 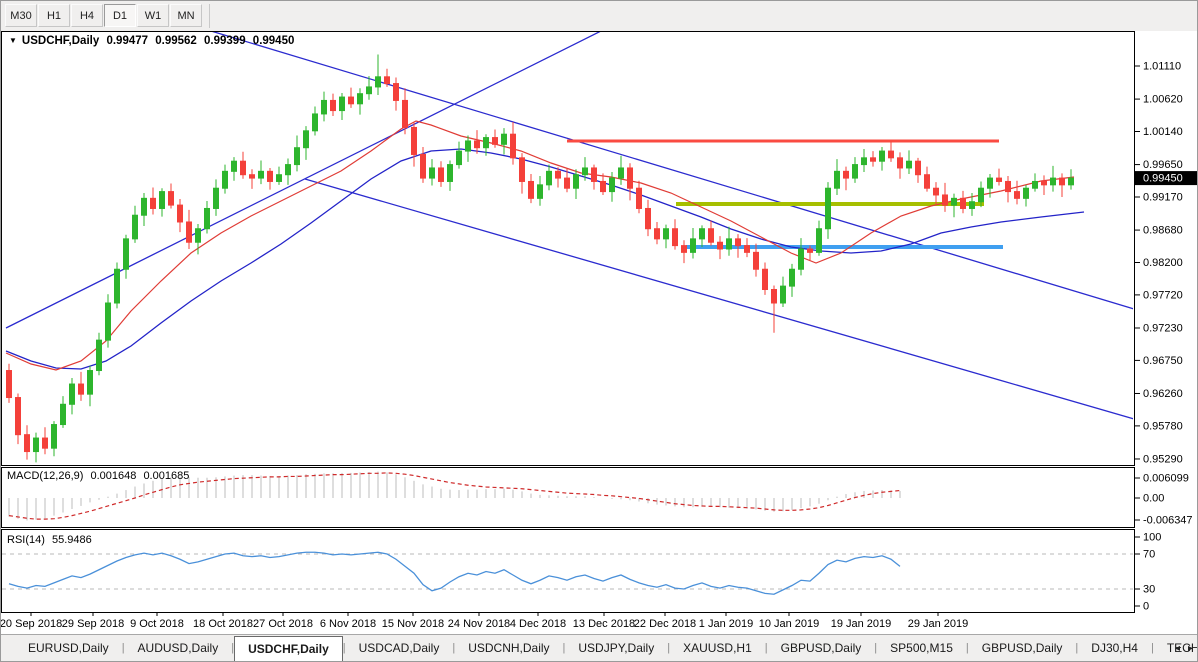 I want to click on symbol-tab-usdchf-2: USDCHF,Daily, so click(x=288, y=648).